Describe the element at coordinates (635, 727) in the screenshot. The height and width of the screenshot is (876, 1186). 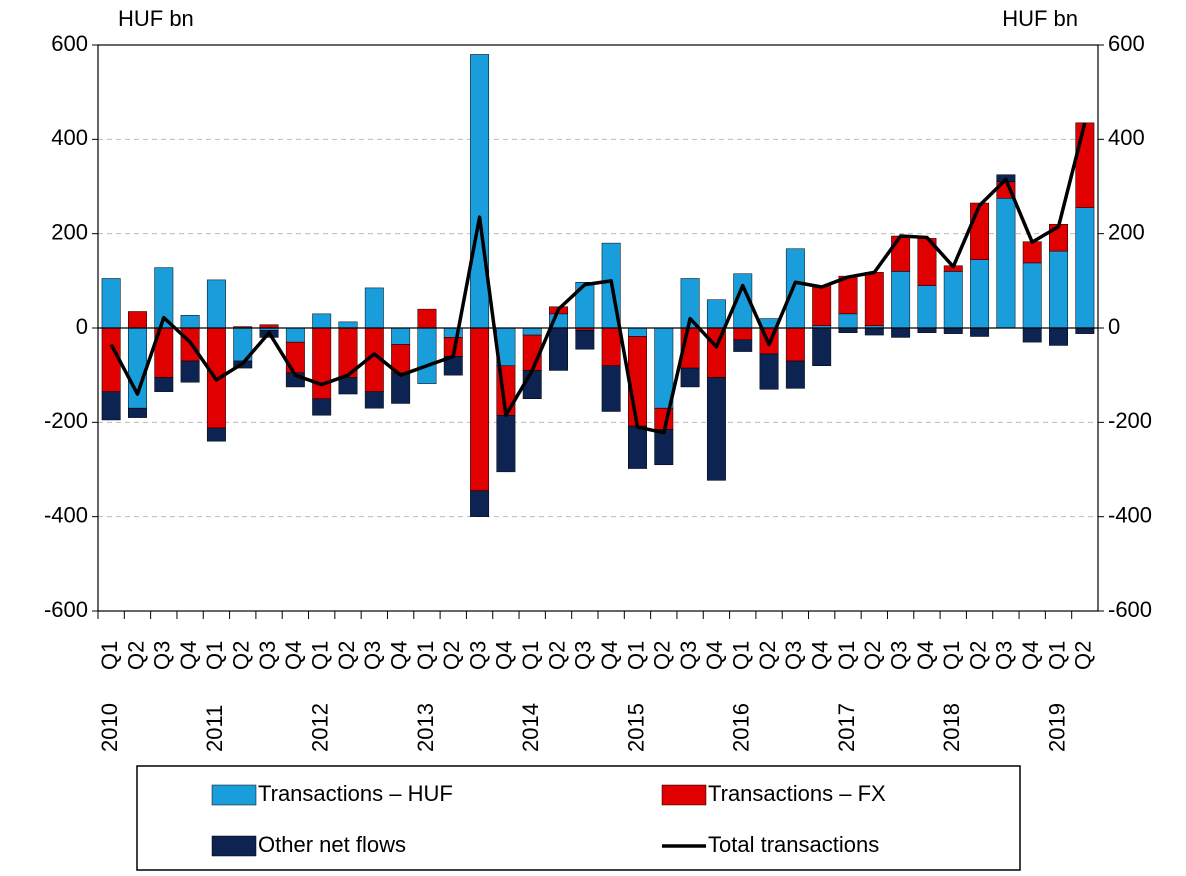
I see `year-label: 2015` at that location.